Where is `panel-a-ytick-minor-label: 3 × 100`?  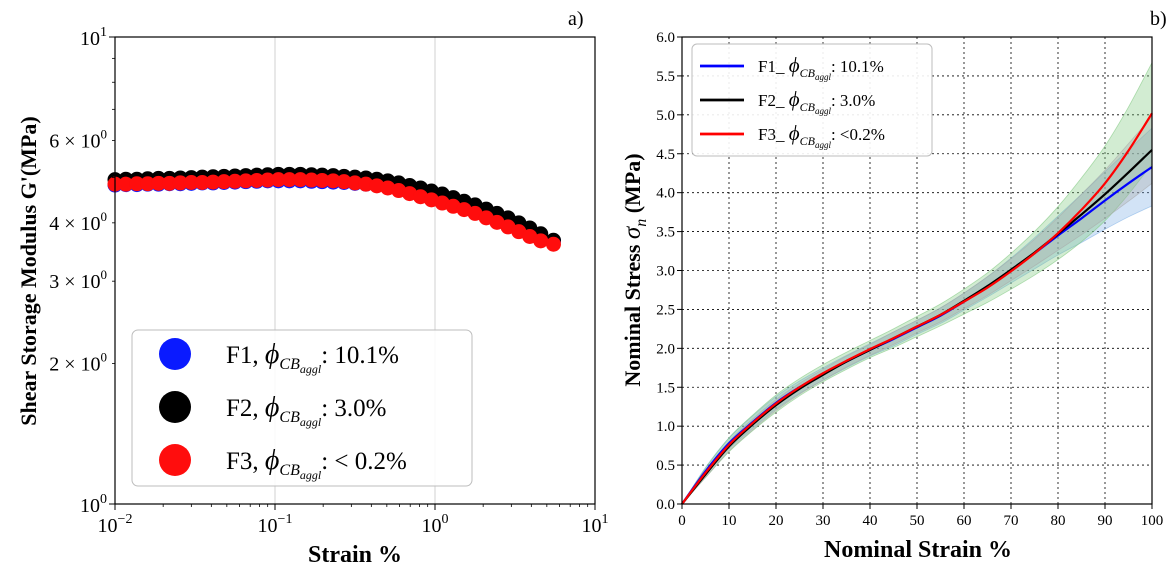
panel-a-ytick-minor-label: 3 × 100 is located at coordinates (78, 280).